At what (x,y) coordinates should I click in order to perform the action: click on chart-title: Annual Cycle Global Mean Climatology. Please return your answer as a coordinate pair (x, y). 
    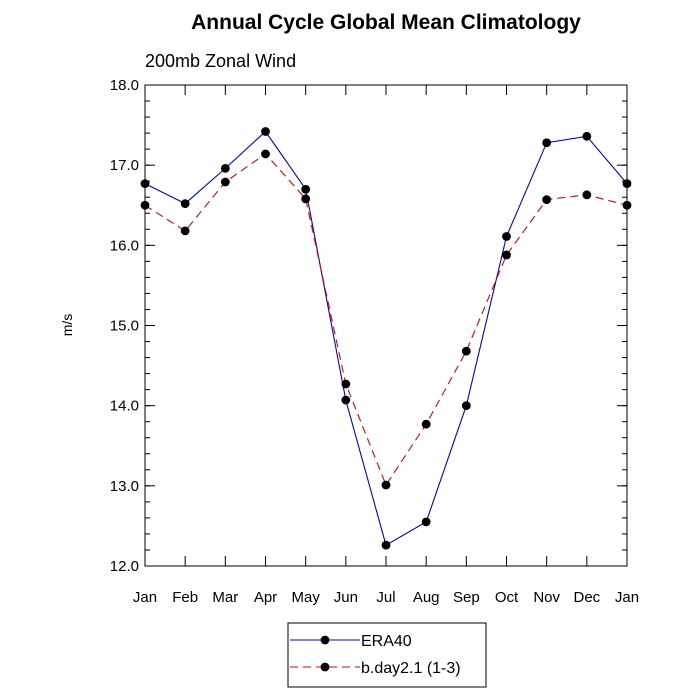
    Looking at the image, I should click on (386, 22).